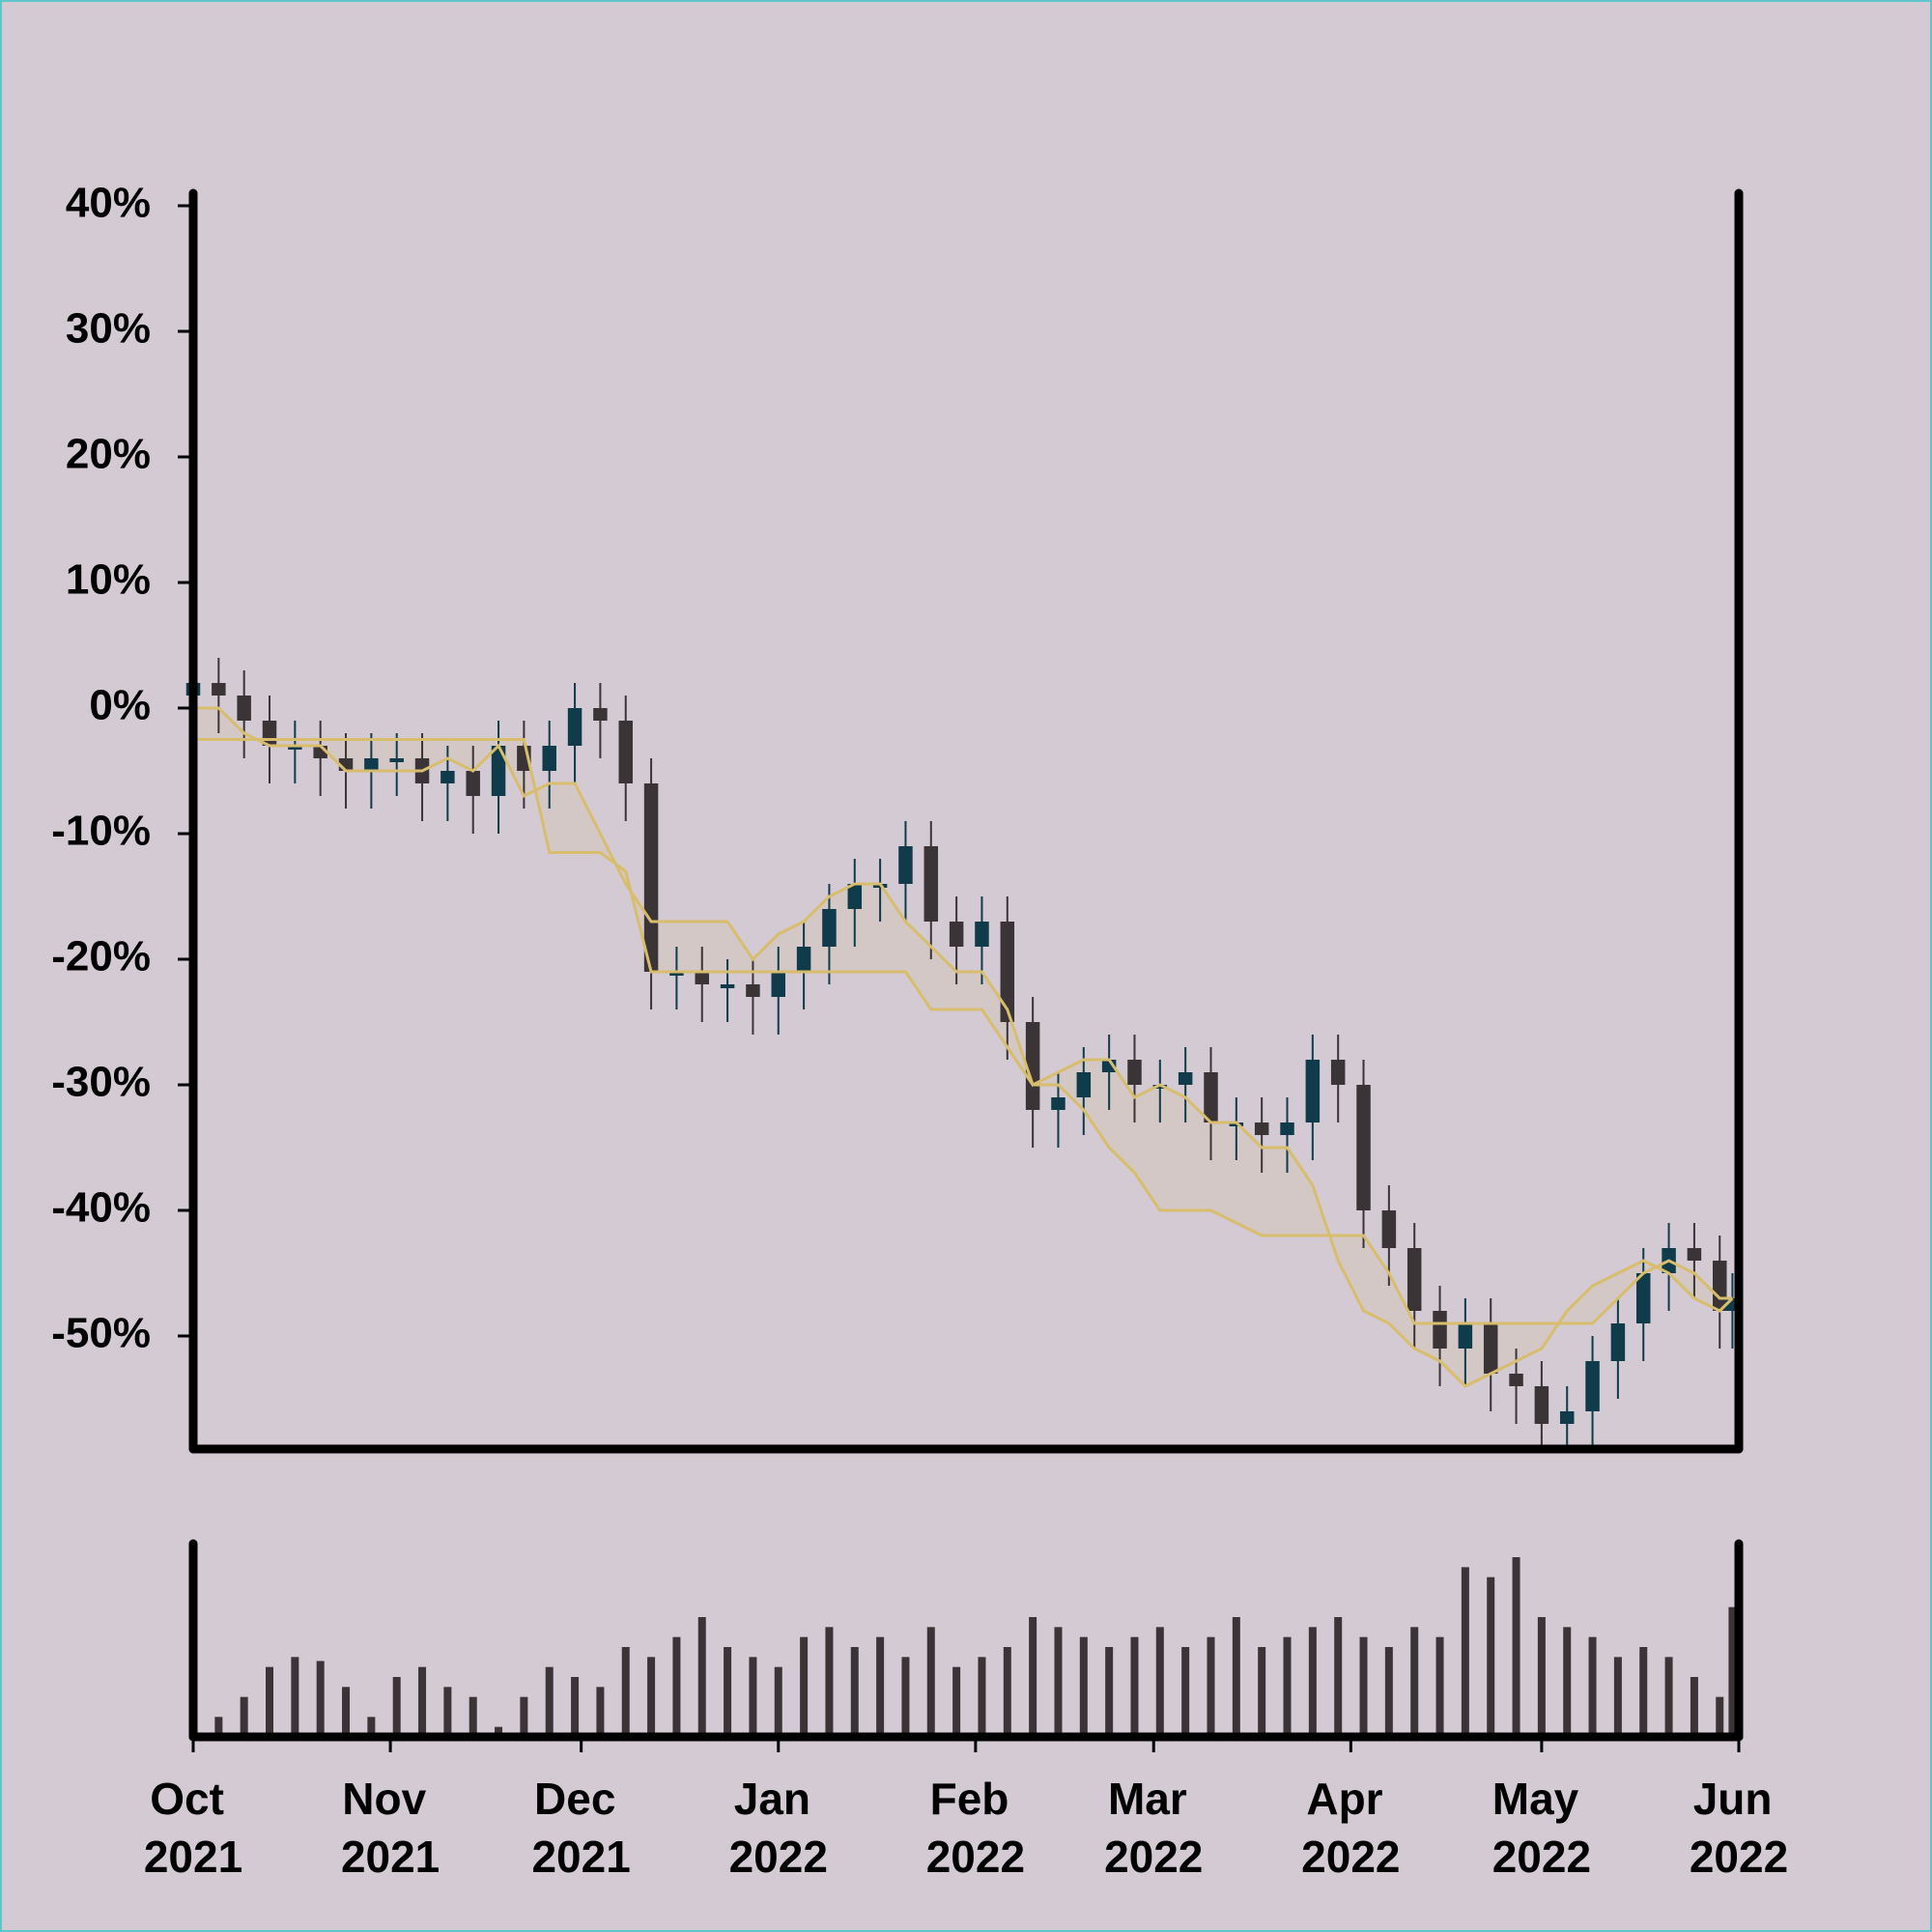  I want to click on y-tick-label: 0%, so click(120, 705).